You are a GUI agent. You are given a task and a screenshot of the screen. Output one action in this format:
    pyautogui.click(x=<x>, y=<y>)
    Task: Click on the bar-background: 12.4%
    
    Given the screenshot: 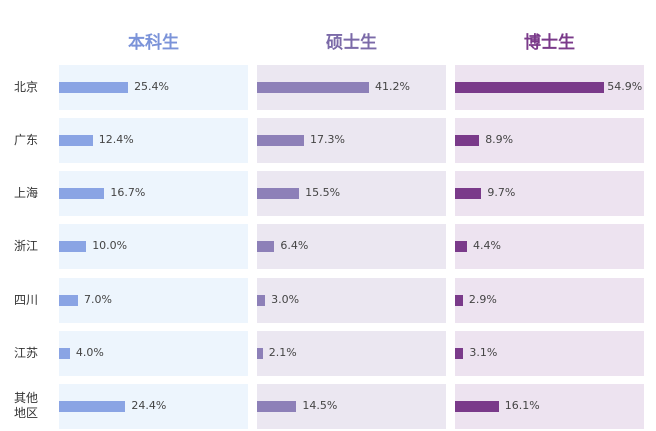 What is the action you would take?
    pyautogui.click(x=153, y=140)
    